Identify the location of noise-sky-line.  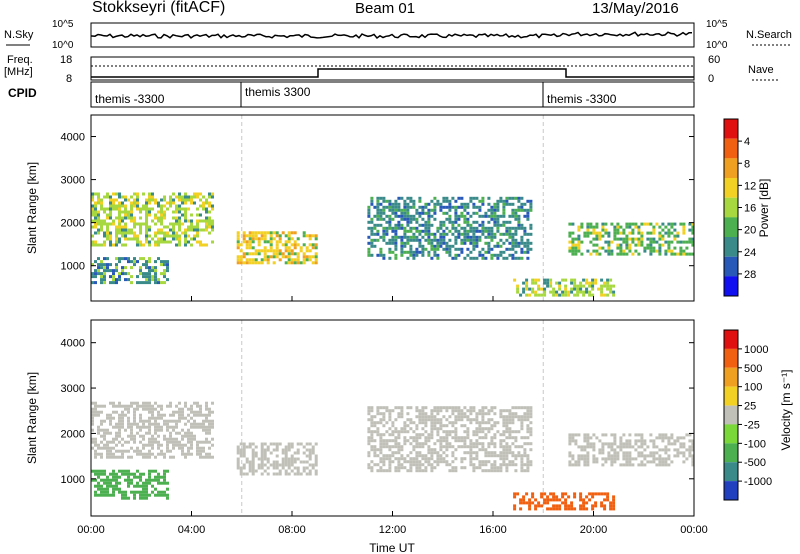
(392, 35).